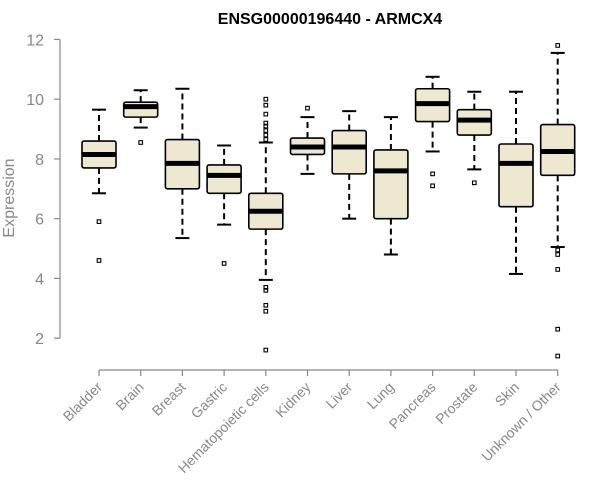 The width and height of the screenshot is (600, 500). Describe the element at coordinates (39, 160) in the screenshot. I see `y-tick-label: 8` at that location.